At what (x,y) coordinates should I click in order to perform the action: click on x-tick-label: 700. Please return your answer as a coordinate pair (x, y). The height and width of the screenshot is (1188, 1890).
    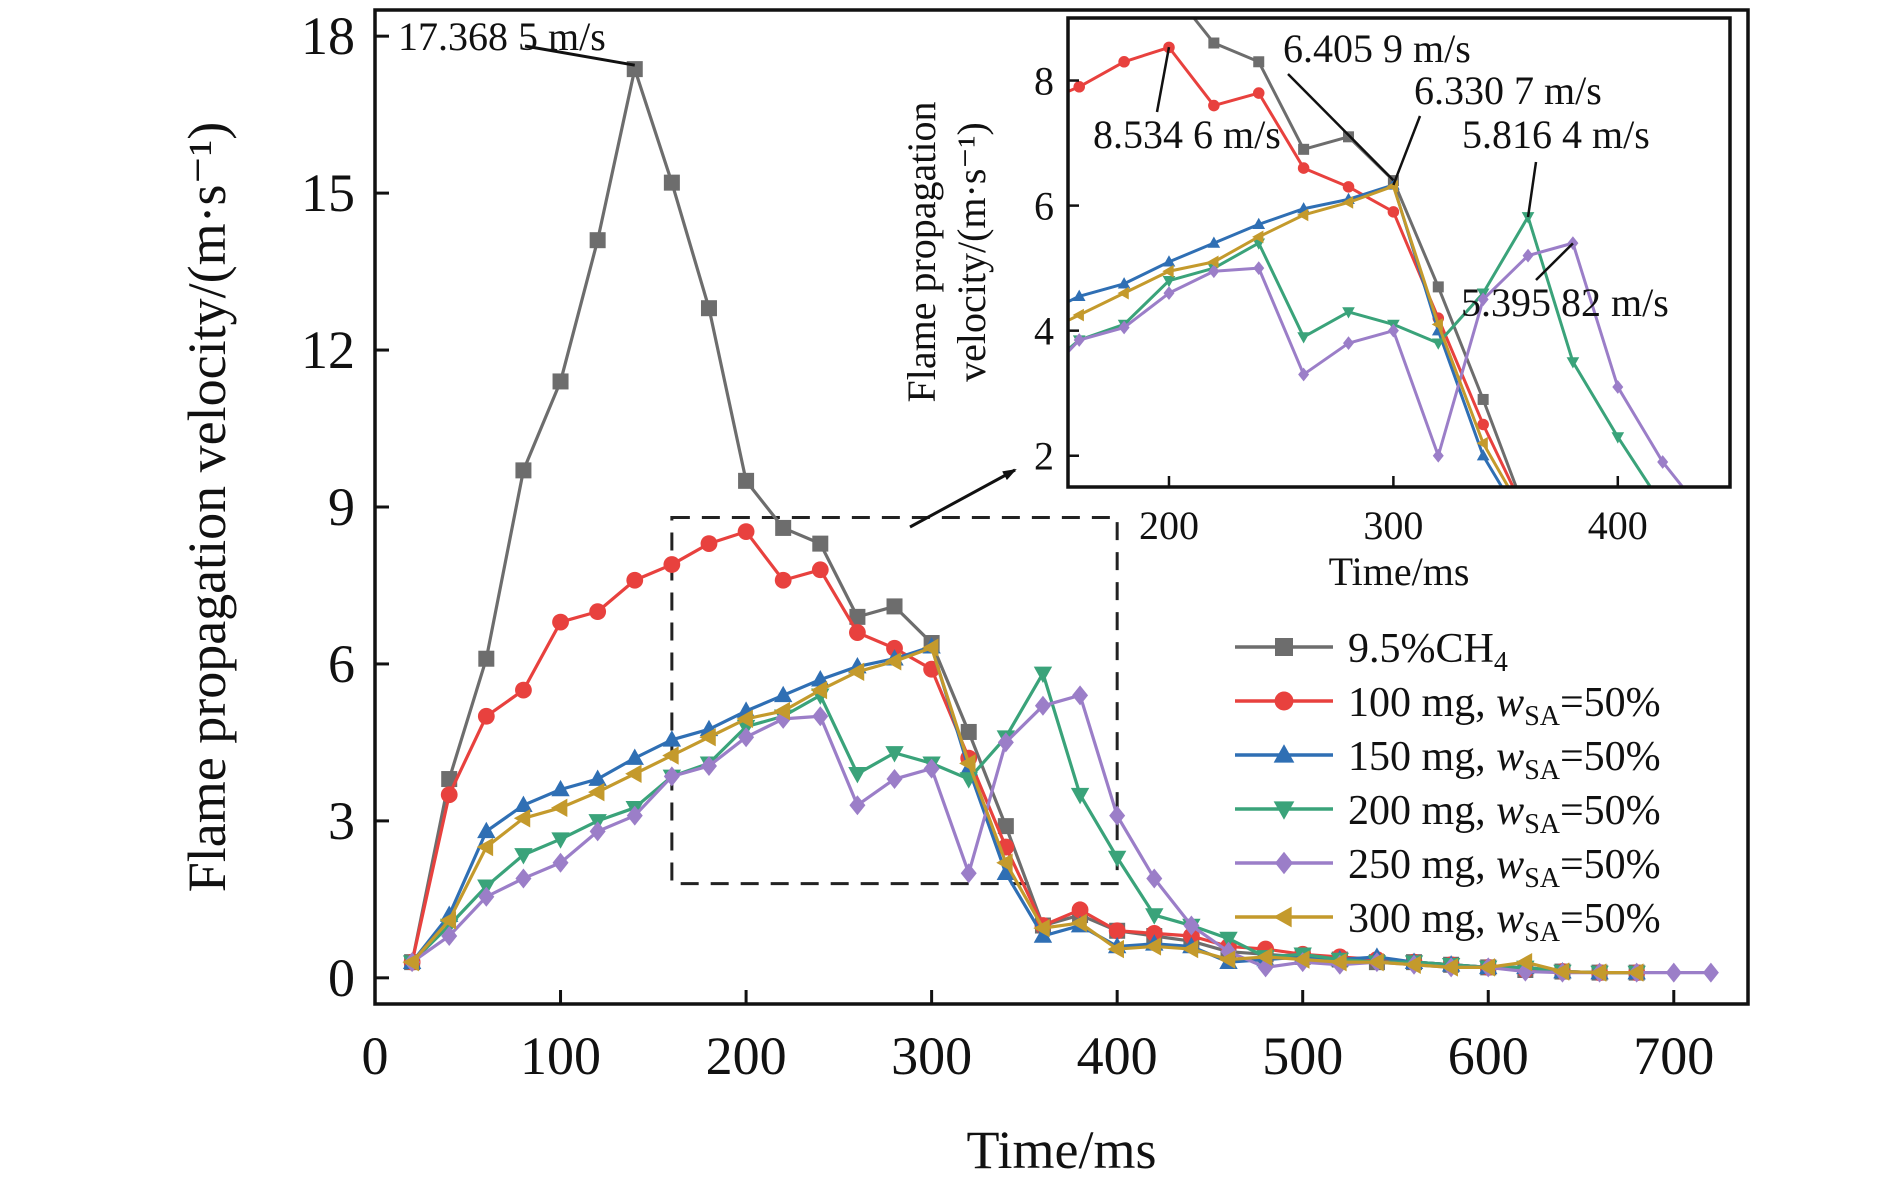
    Looking at the image, I should click on (1673, 1056).